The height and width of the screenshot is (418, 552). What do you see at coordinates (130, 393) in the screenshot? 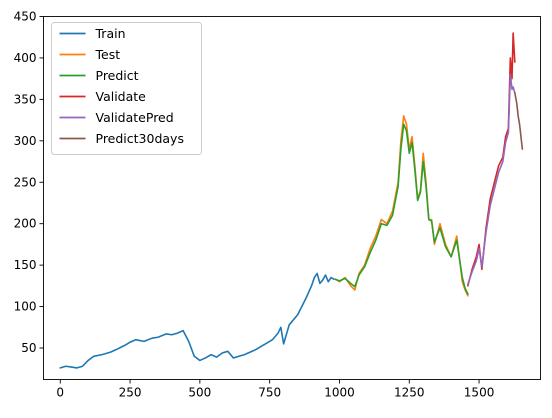
I see `x-tick-label: 250` at bounding box center [130, 393].